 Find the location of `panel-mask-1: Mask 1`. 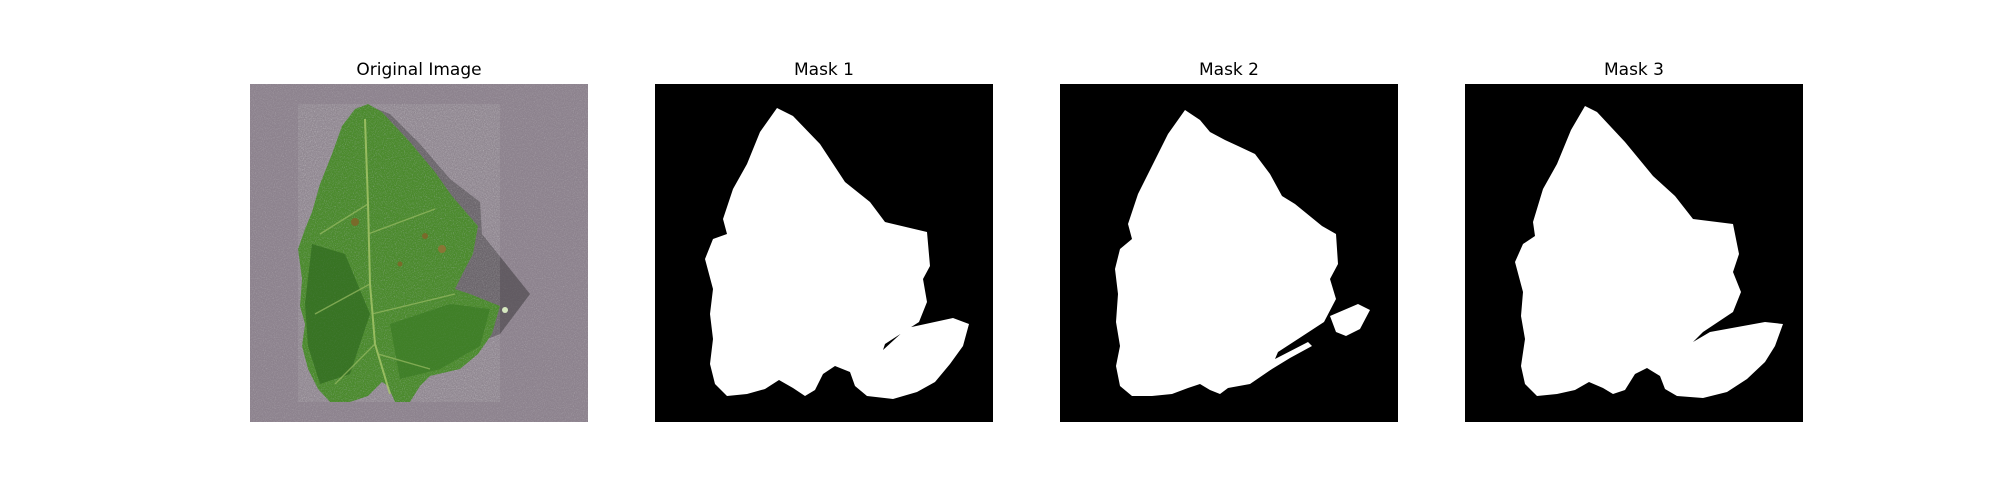

panel-mask-1: Mask 1 is located at coordinates (824, 241).